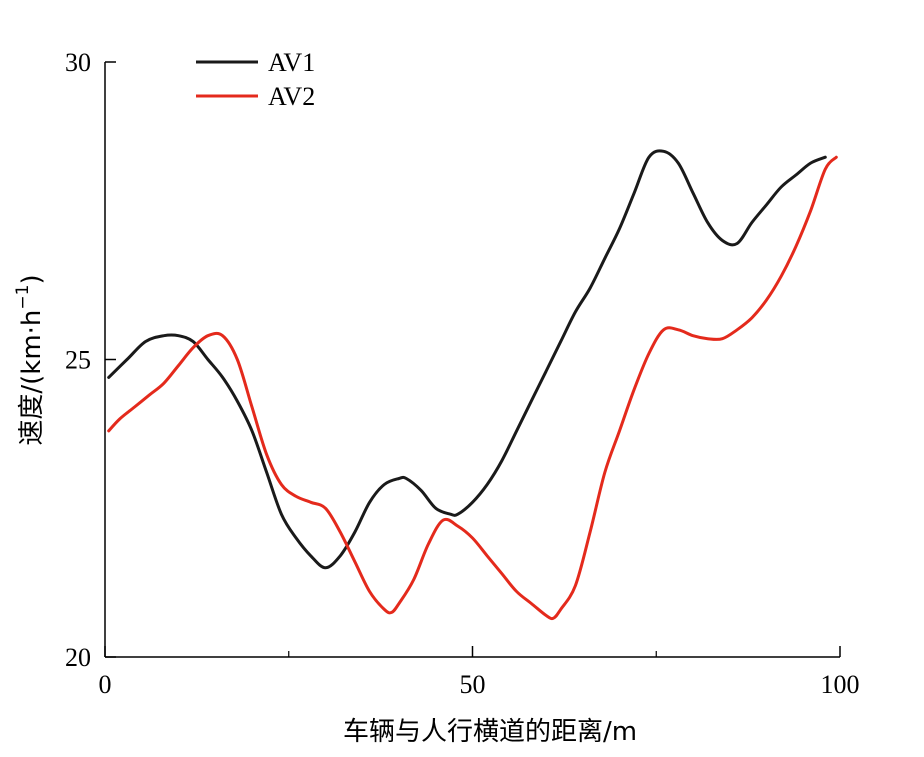  I want to click on x-tick-label: 0, so click(105, 684).